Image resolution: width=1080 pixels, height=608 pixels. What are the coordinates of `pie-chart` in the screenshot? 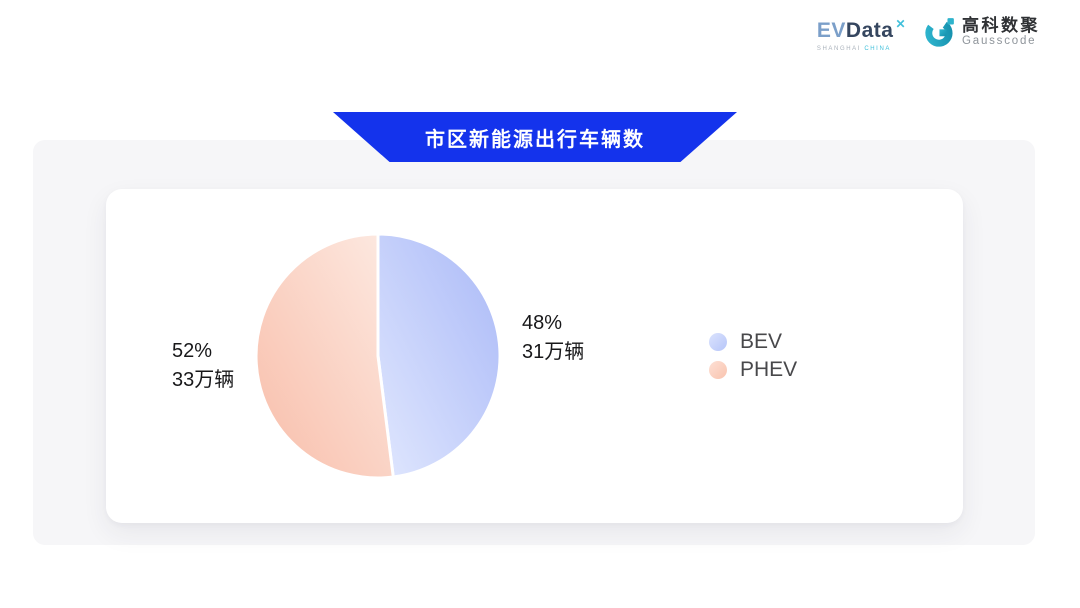 It's located at (378, 356).